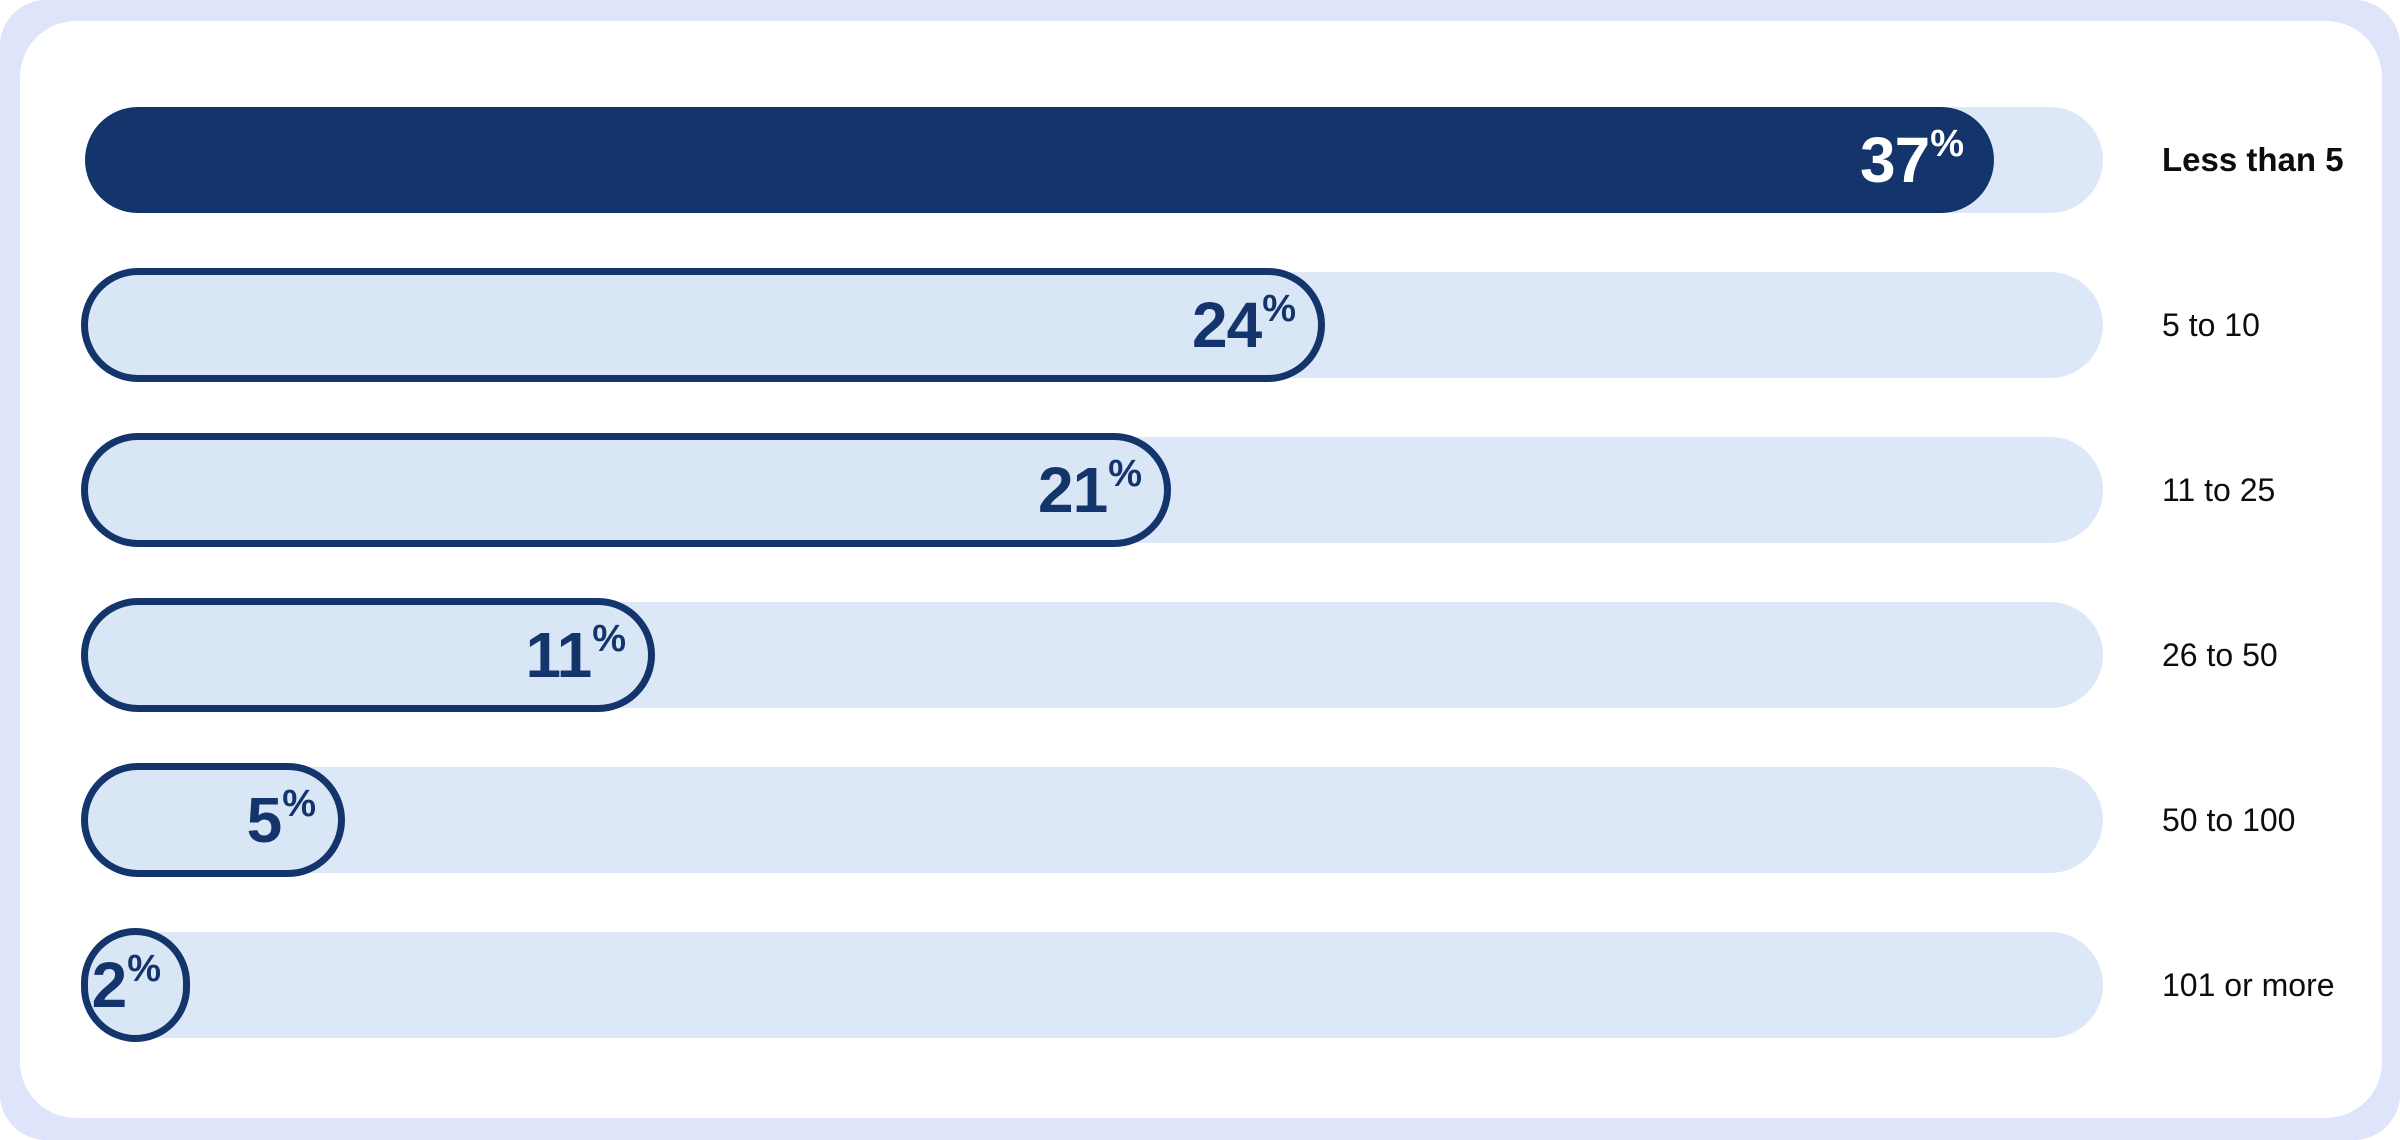 This screenshot has width=2400, height=1140. What do you see at coordinates (2211, 324) in the screenshot?
I see `category-label: 5 to 10` at bounding box center [2211, 324].